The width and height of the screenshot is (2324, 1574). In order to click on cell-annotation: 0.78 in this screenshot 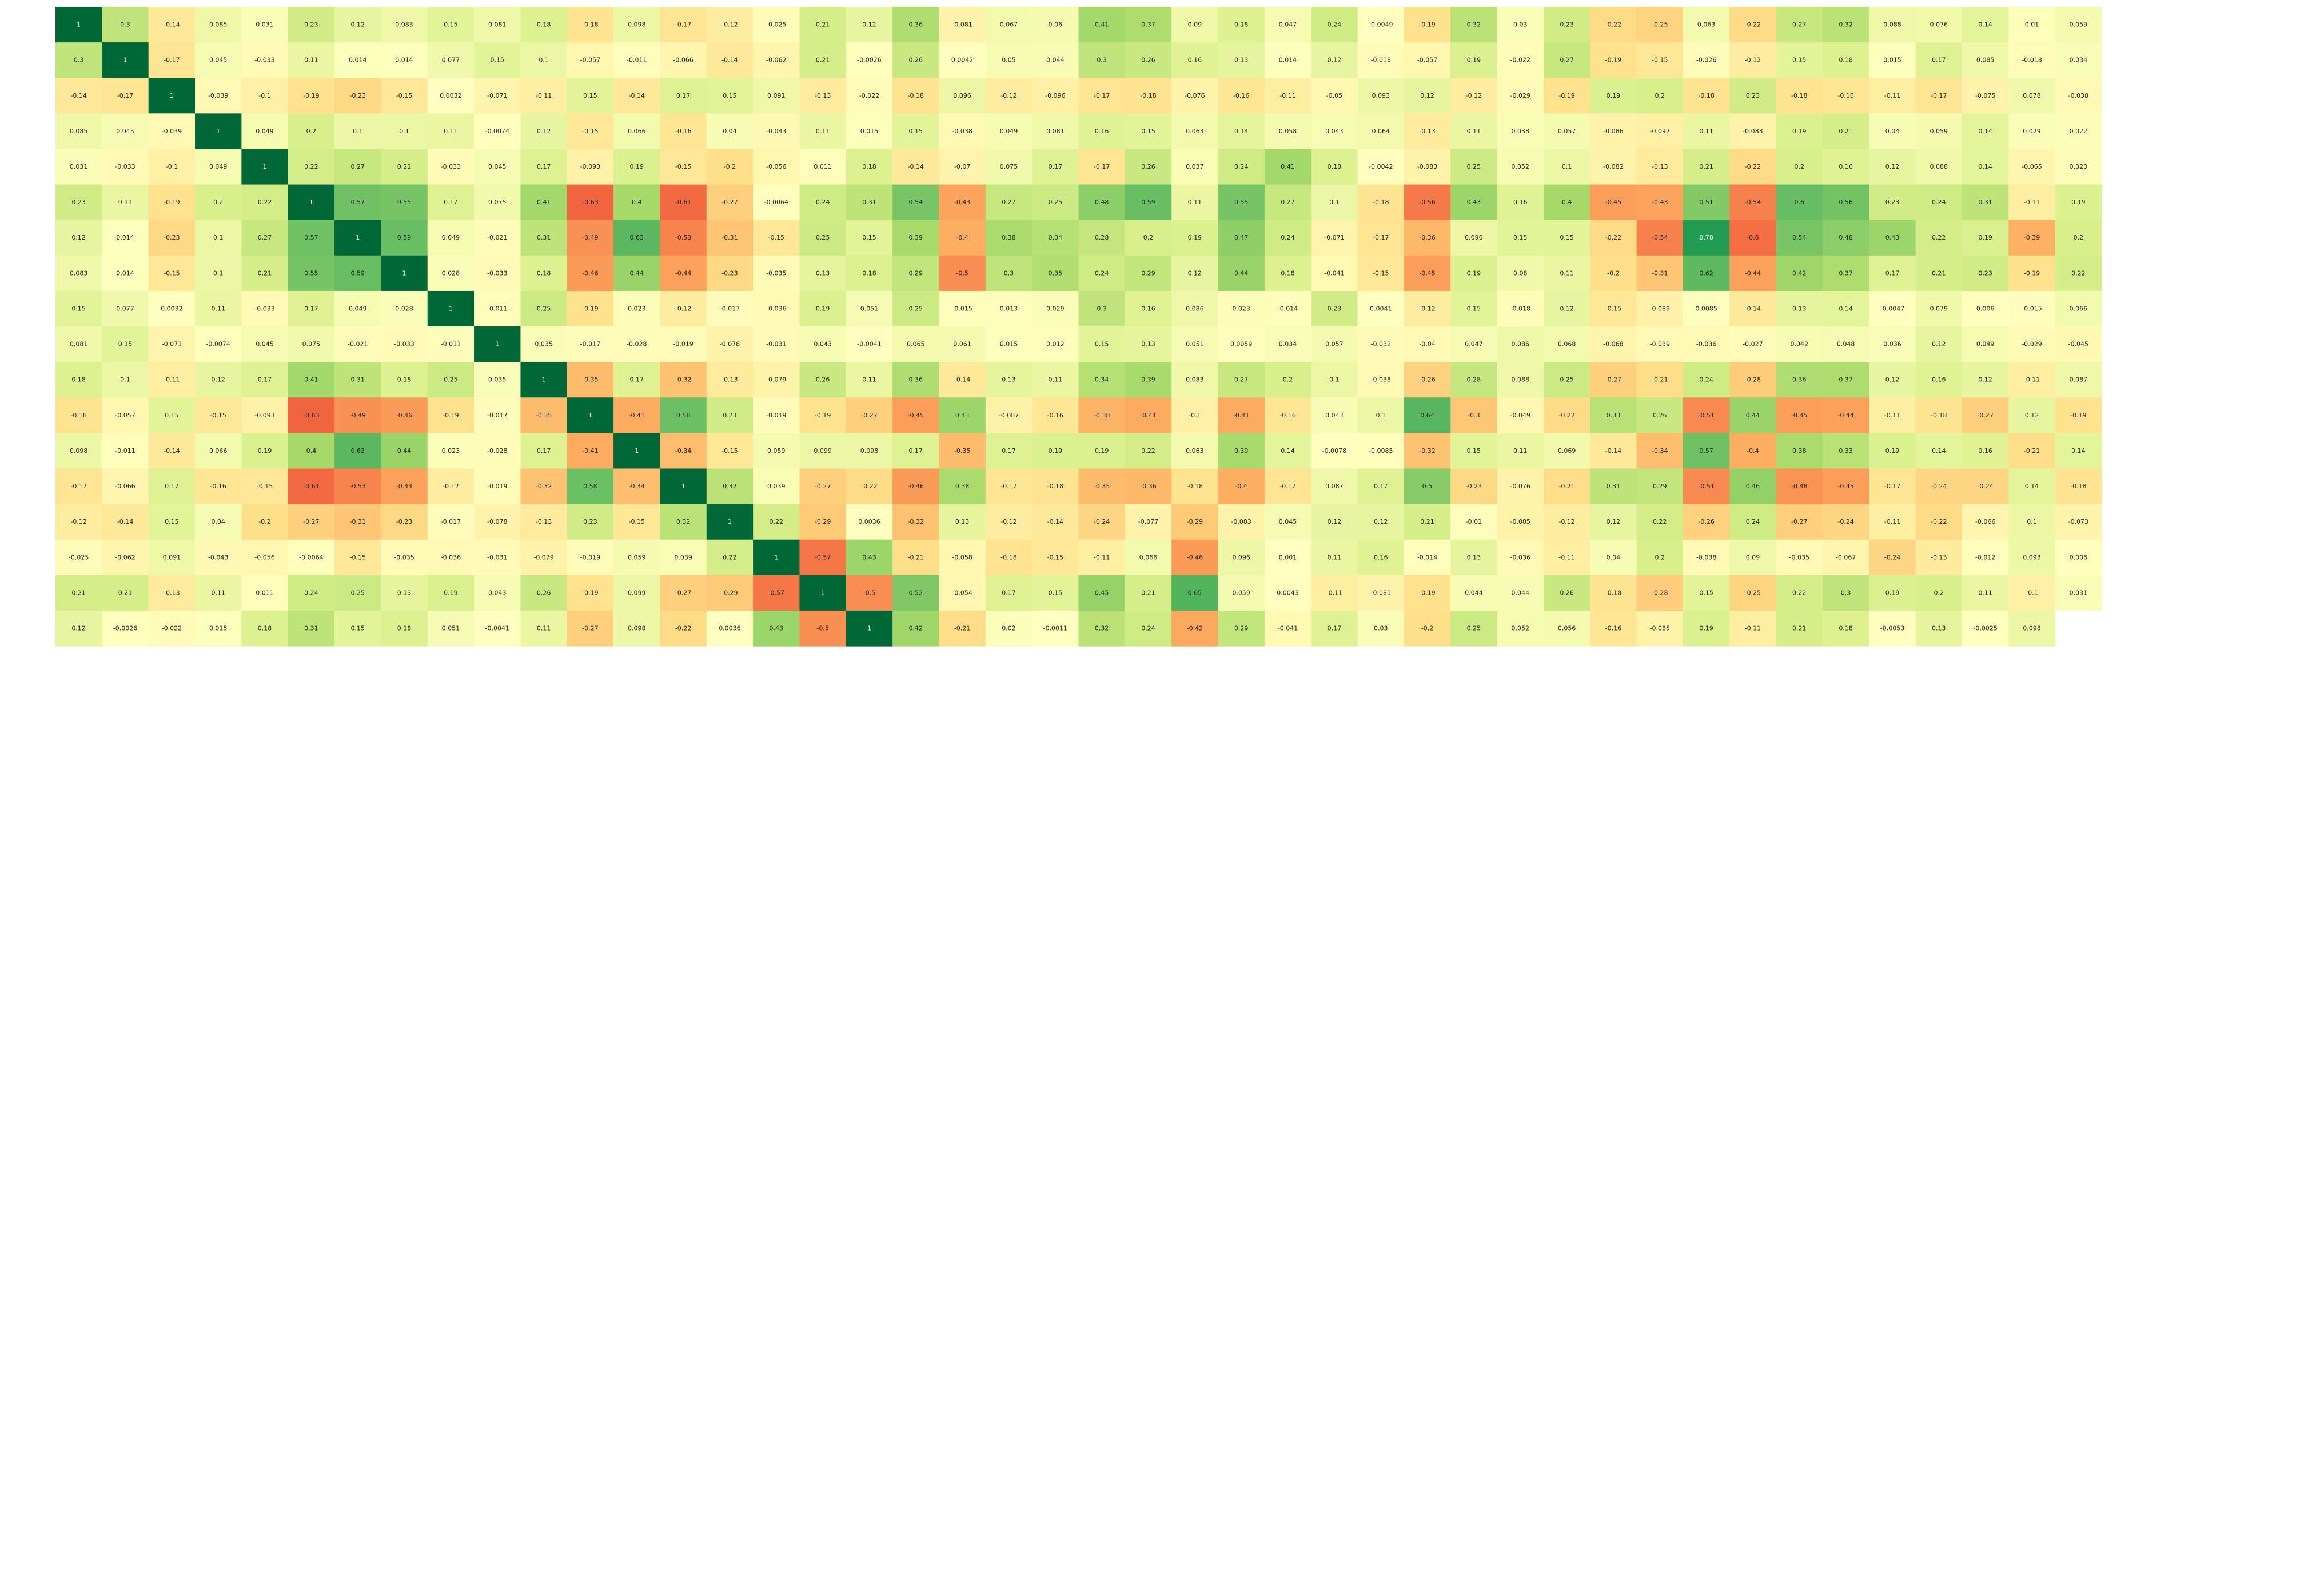, I will do `click(1706, 238)`.